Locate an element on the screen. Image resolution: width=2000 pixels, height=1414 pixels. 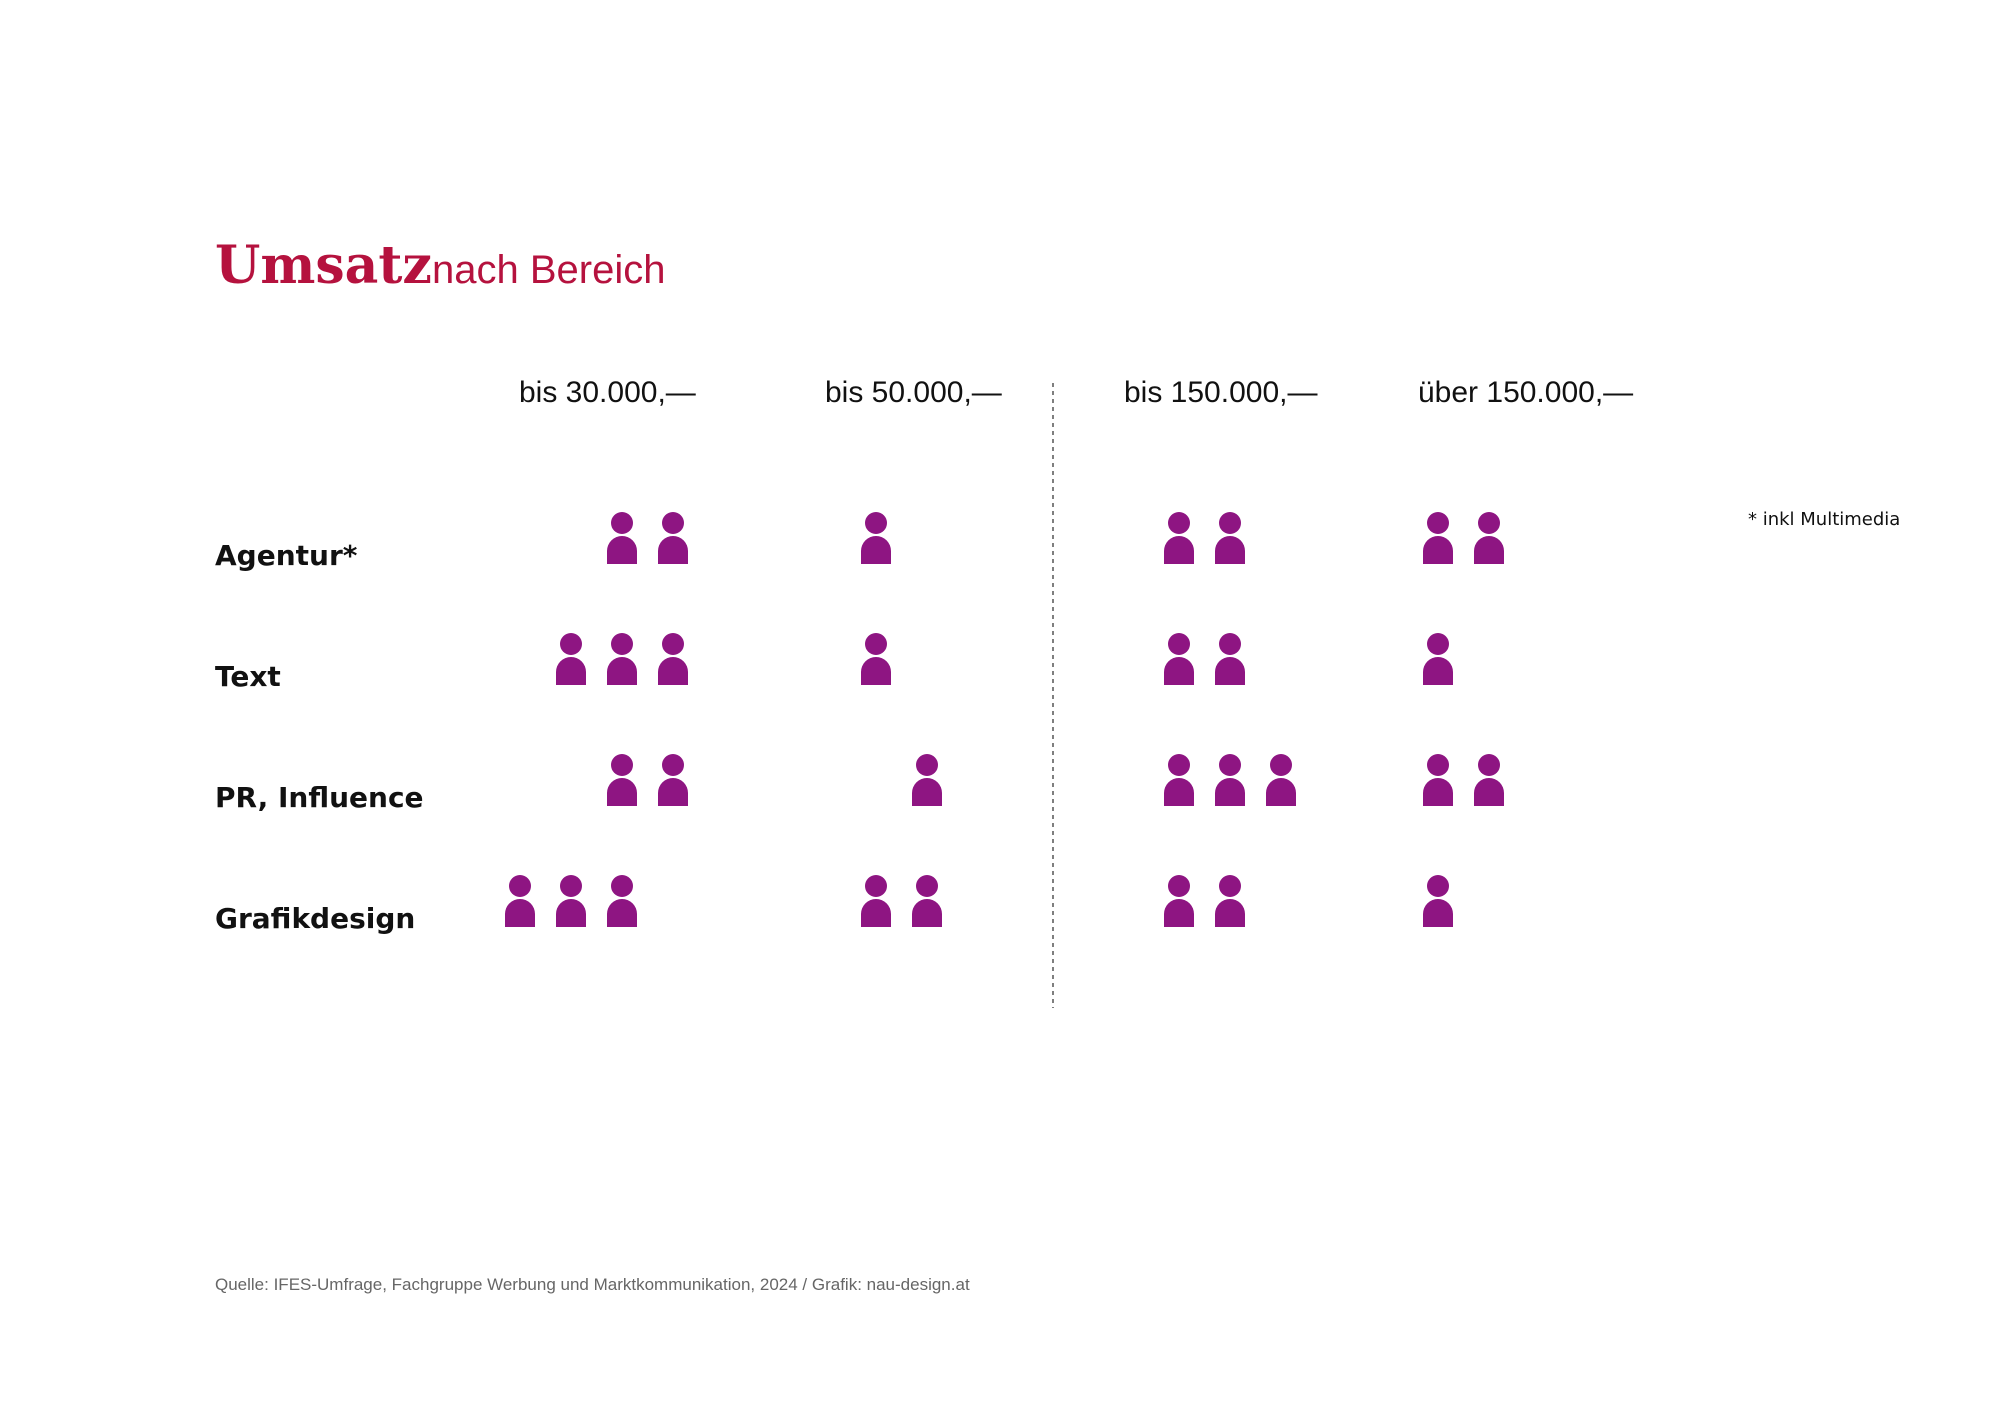
chart-title: Umsatz is located at coordinates (323, 265).